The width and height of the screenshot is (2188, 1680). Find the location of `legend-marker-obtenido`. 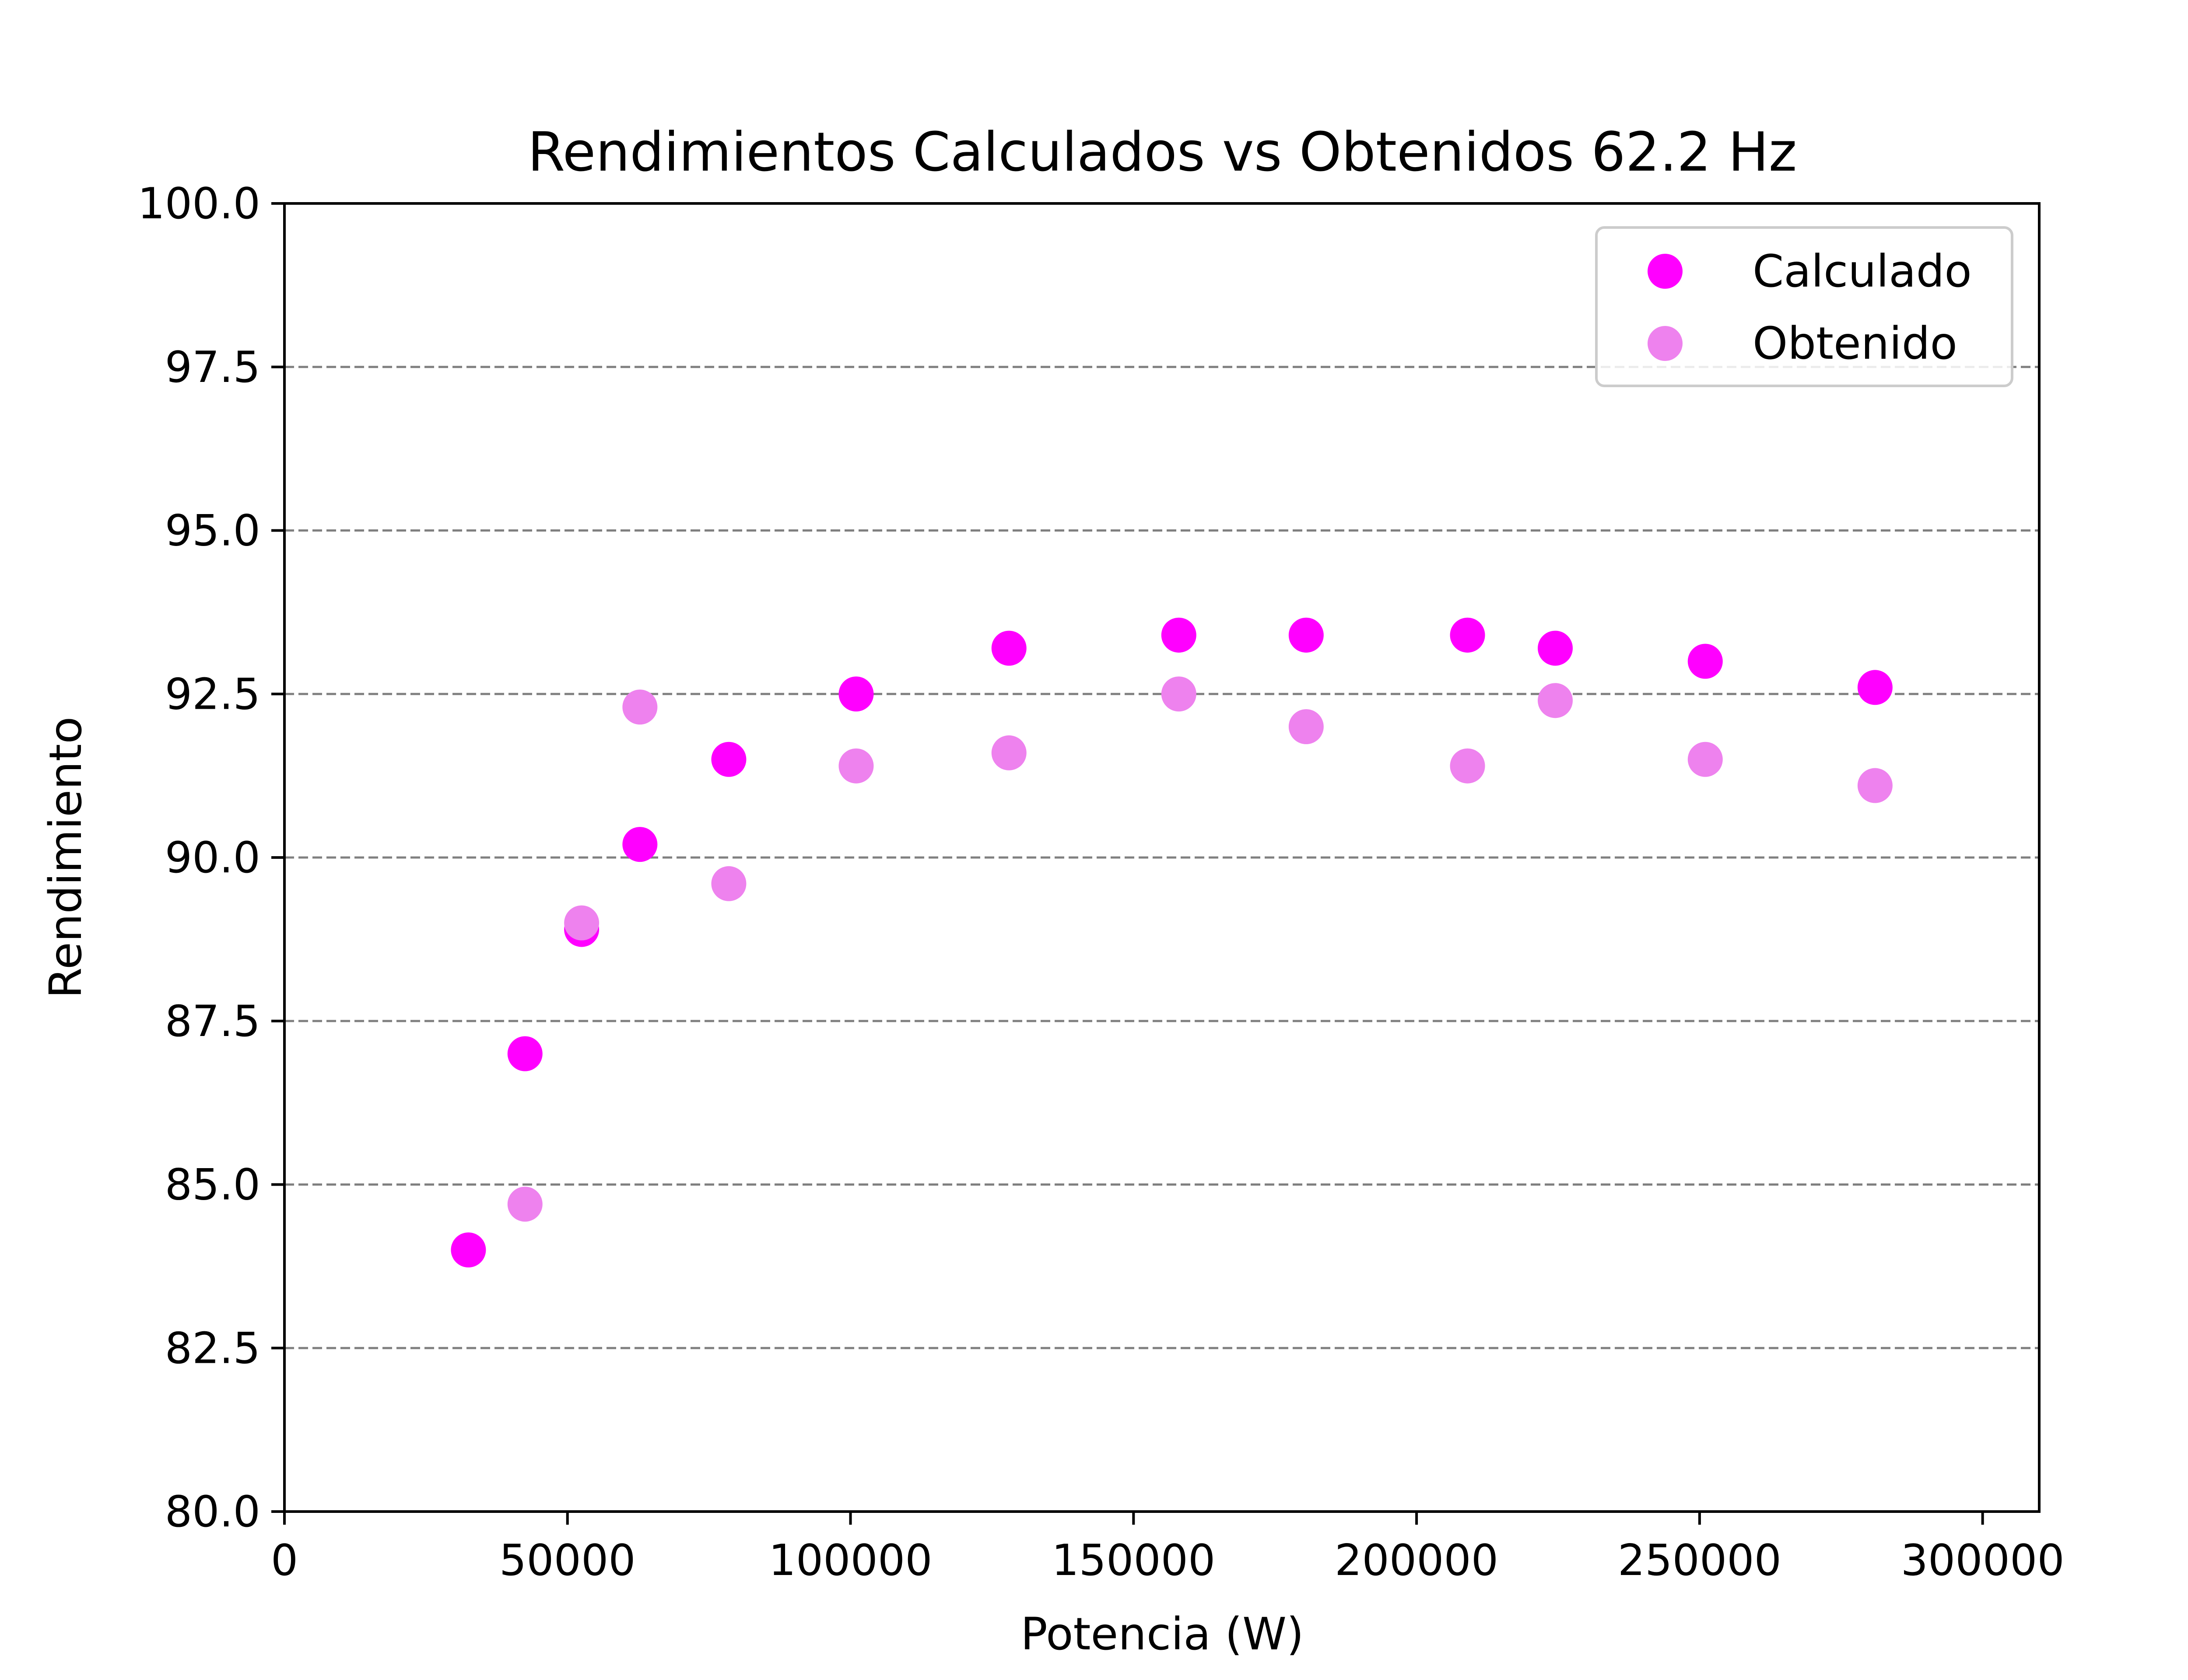

legend-marker-obtenido is located at coordinates (1665, 343).